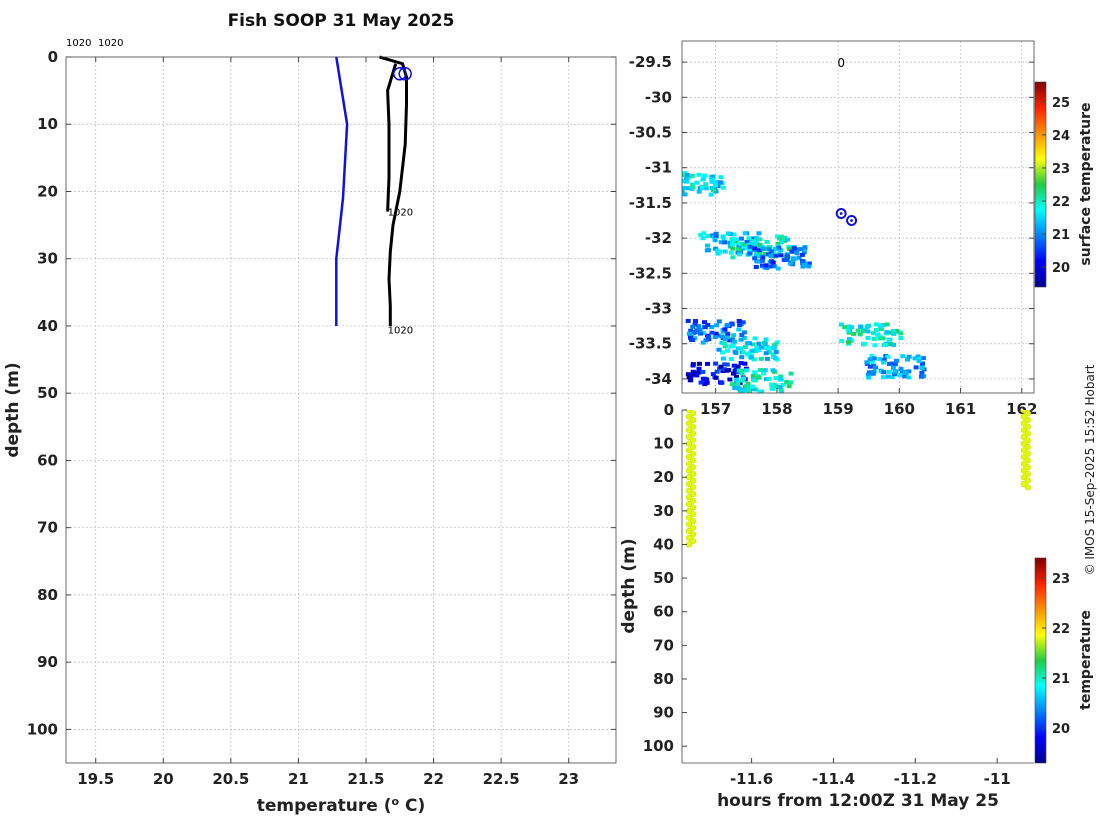 The height and width of the screenshot is (820, 1100). I want to click on profile-x-tick-label-7: 23, so click(568, 779).